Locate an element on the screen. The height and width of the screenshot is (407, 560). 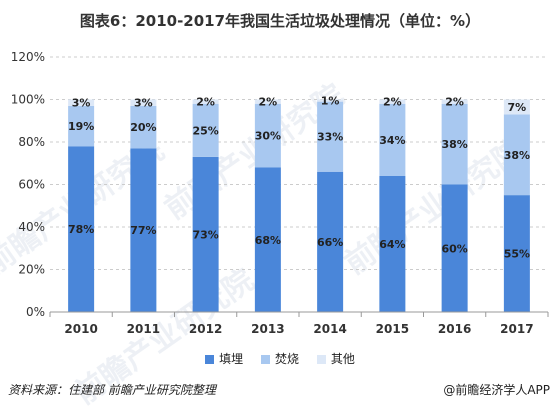
data-label: 30% is located at coordinates (268, 136).